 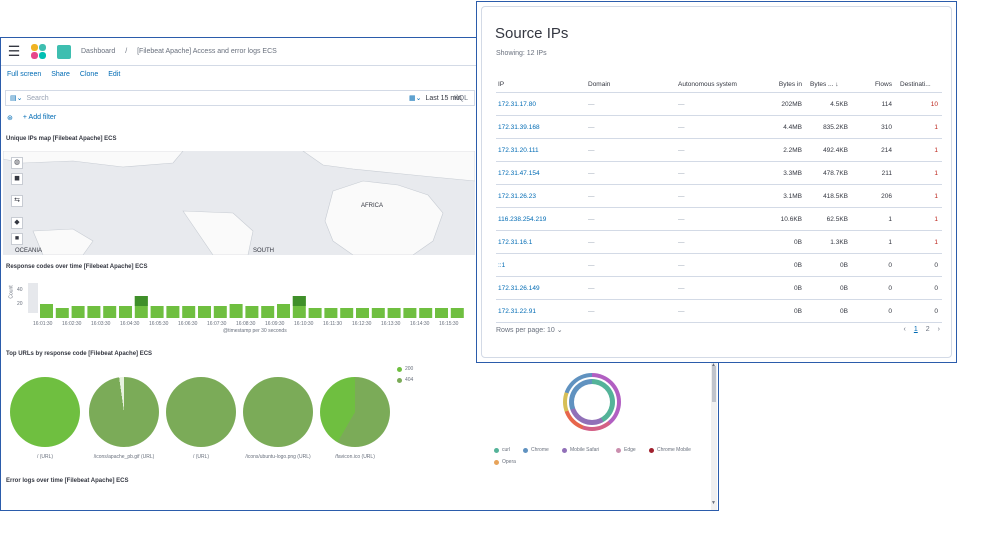 What do you see at coordinates (714, 436) in the screenshot?
I see `dashboard-scrollbar` at bounding box center [714, 436].